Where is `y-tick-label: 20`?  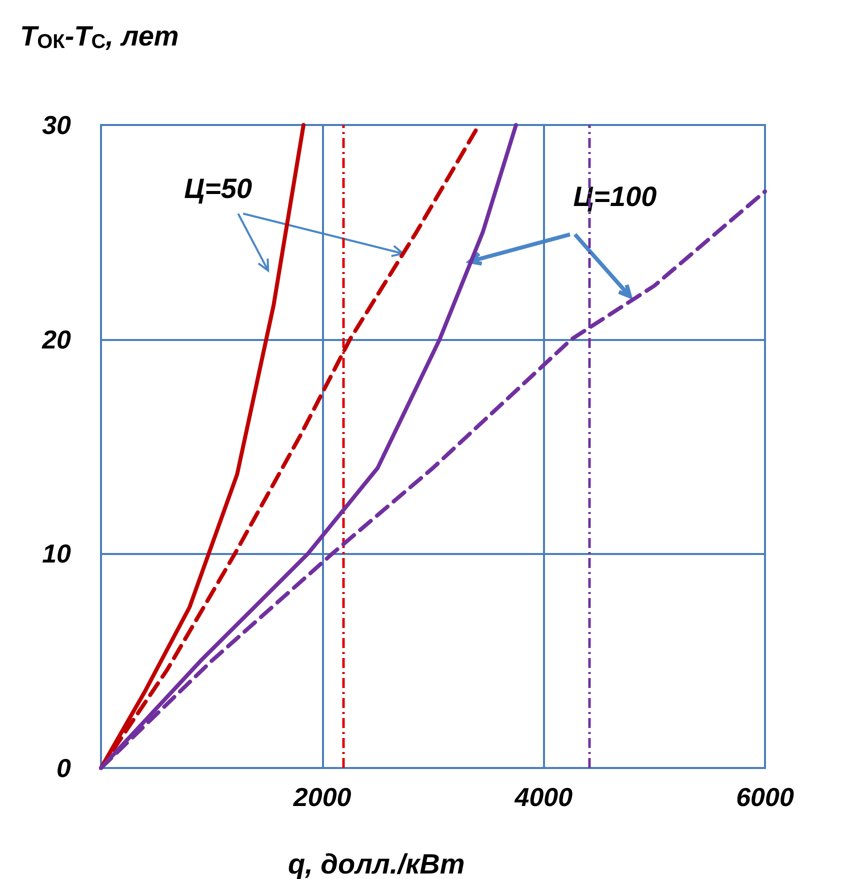 y-tick-label: 20 is located at coordinates (56, 339).